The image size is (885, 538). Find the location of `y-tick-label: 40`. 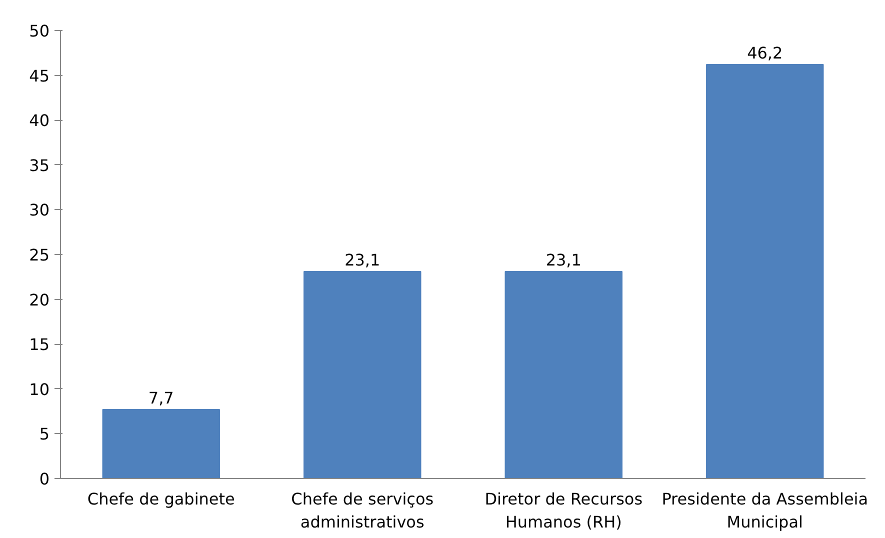

y-tick-label: 40 is located at coordinates (39, 120).